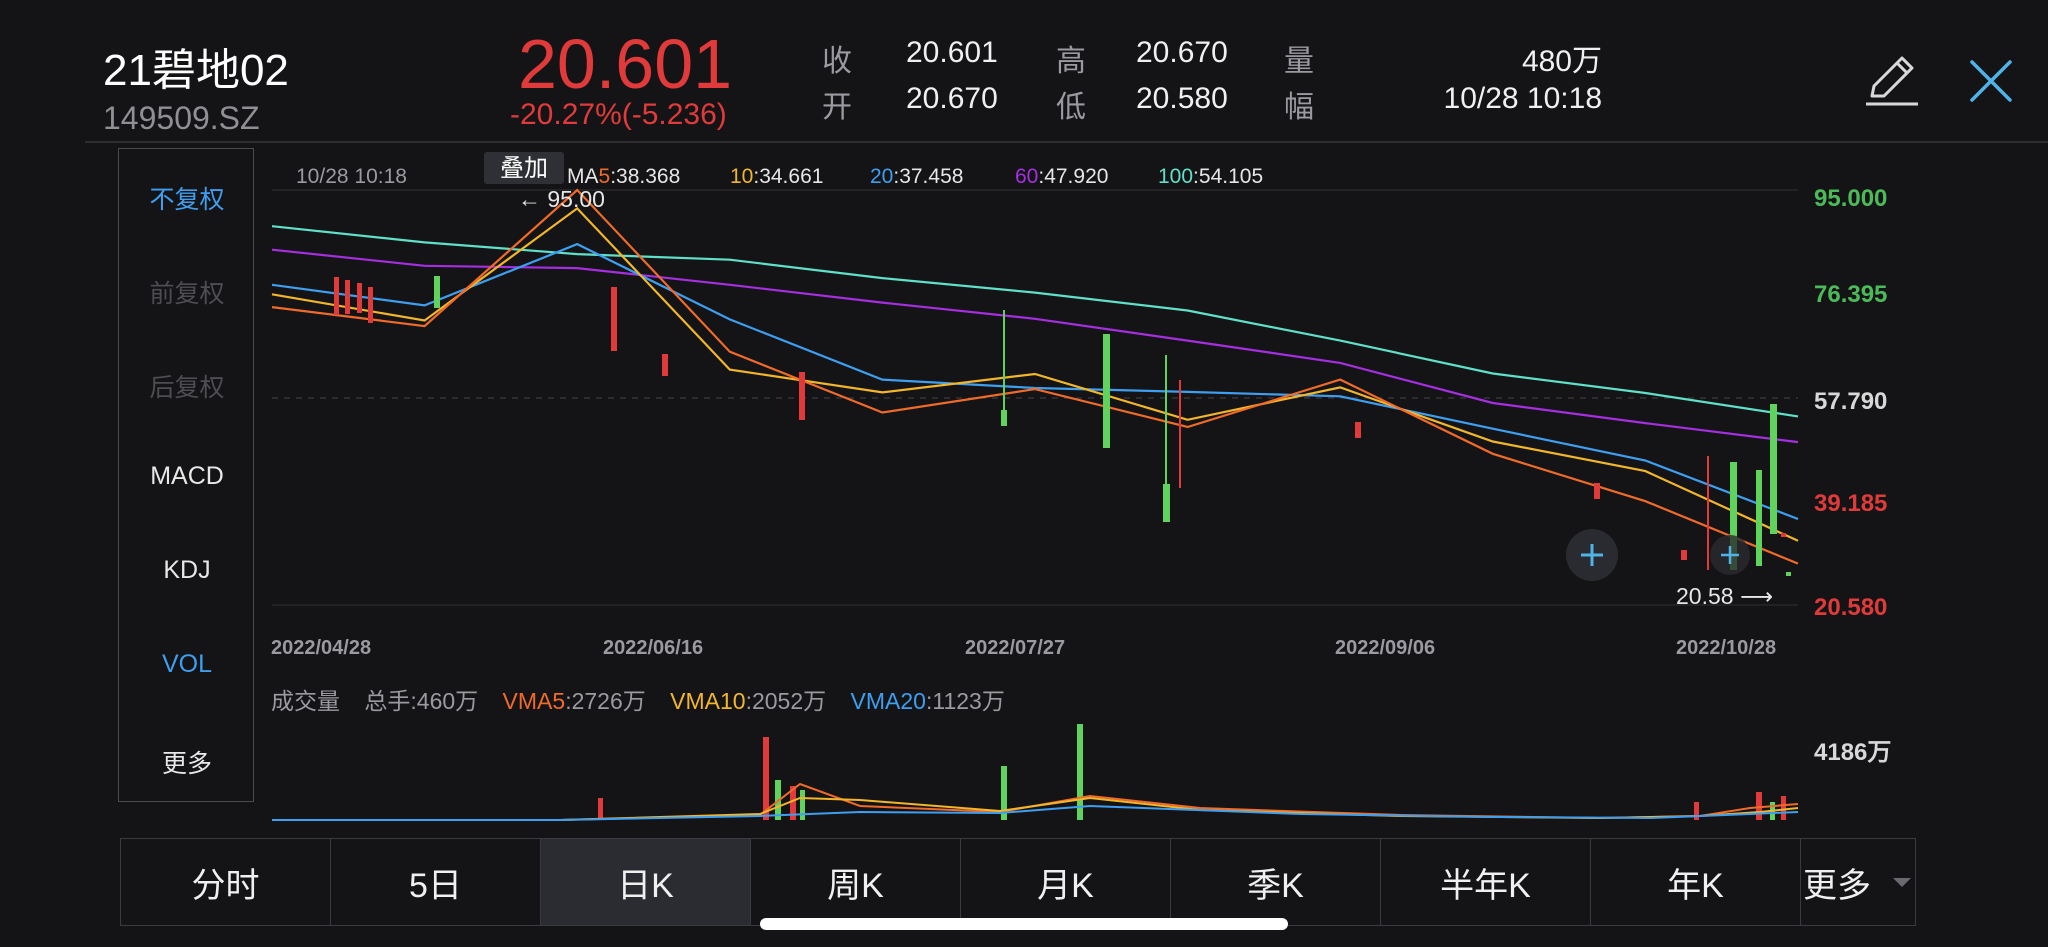 This screenshot has height=947, width=2048. I want to click on tab-more: 更多, so click(1858, 882).